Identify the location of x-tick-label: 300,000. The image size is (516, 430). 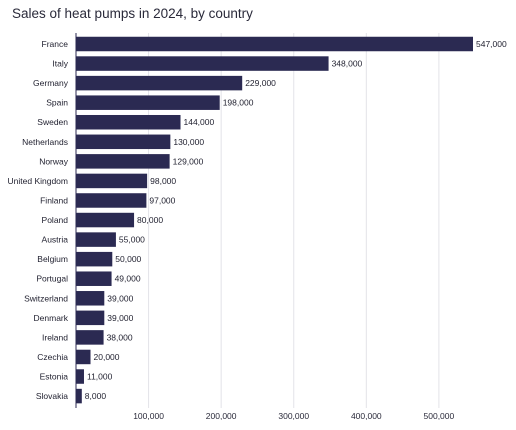
(293, 416).